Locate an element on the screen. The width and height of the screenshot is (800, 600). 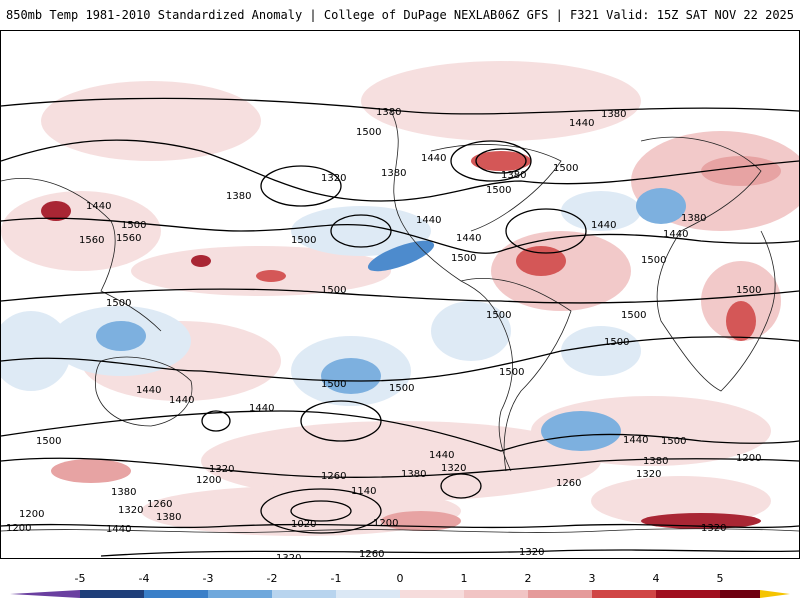
colorbar-tick-label: -4 is located at coordinates (144, 578).